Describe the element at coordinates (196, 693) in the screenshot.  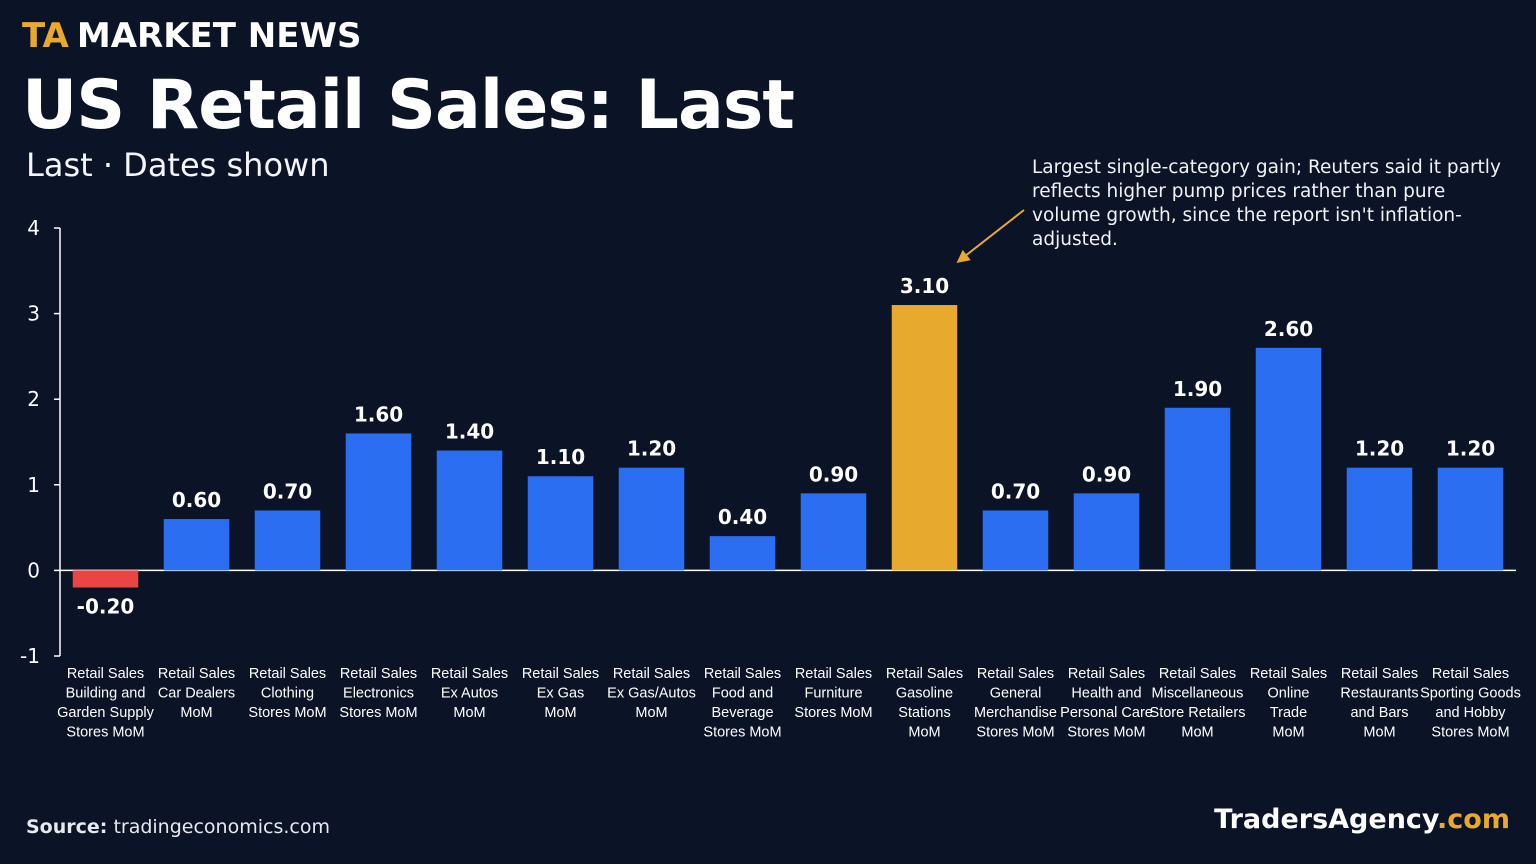
I see `category-label: Retail Sales Car Dealers MoM` at that location.